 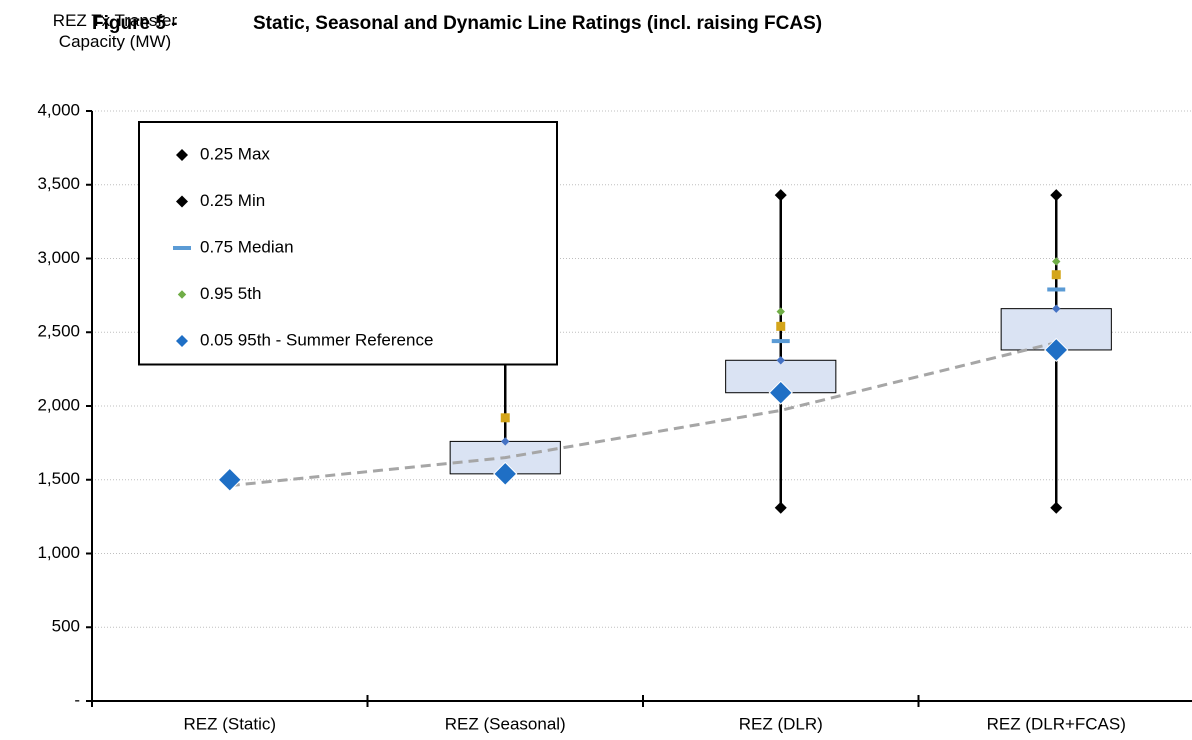 What do you see at coordinates (58, 331) in the screenshot?
I see `y-tick-label: 2,500` at bounding box center [58, 331].